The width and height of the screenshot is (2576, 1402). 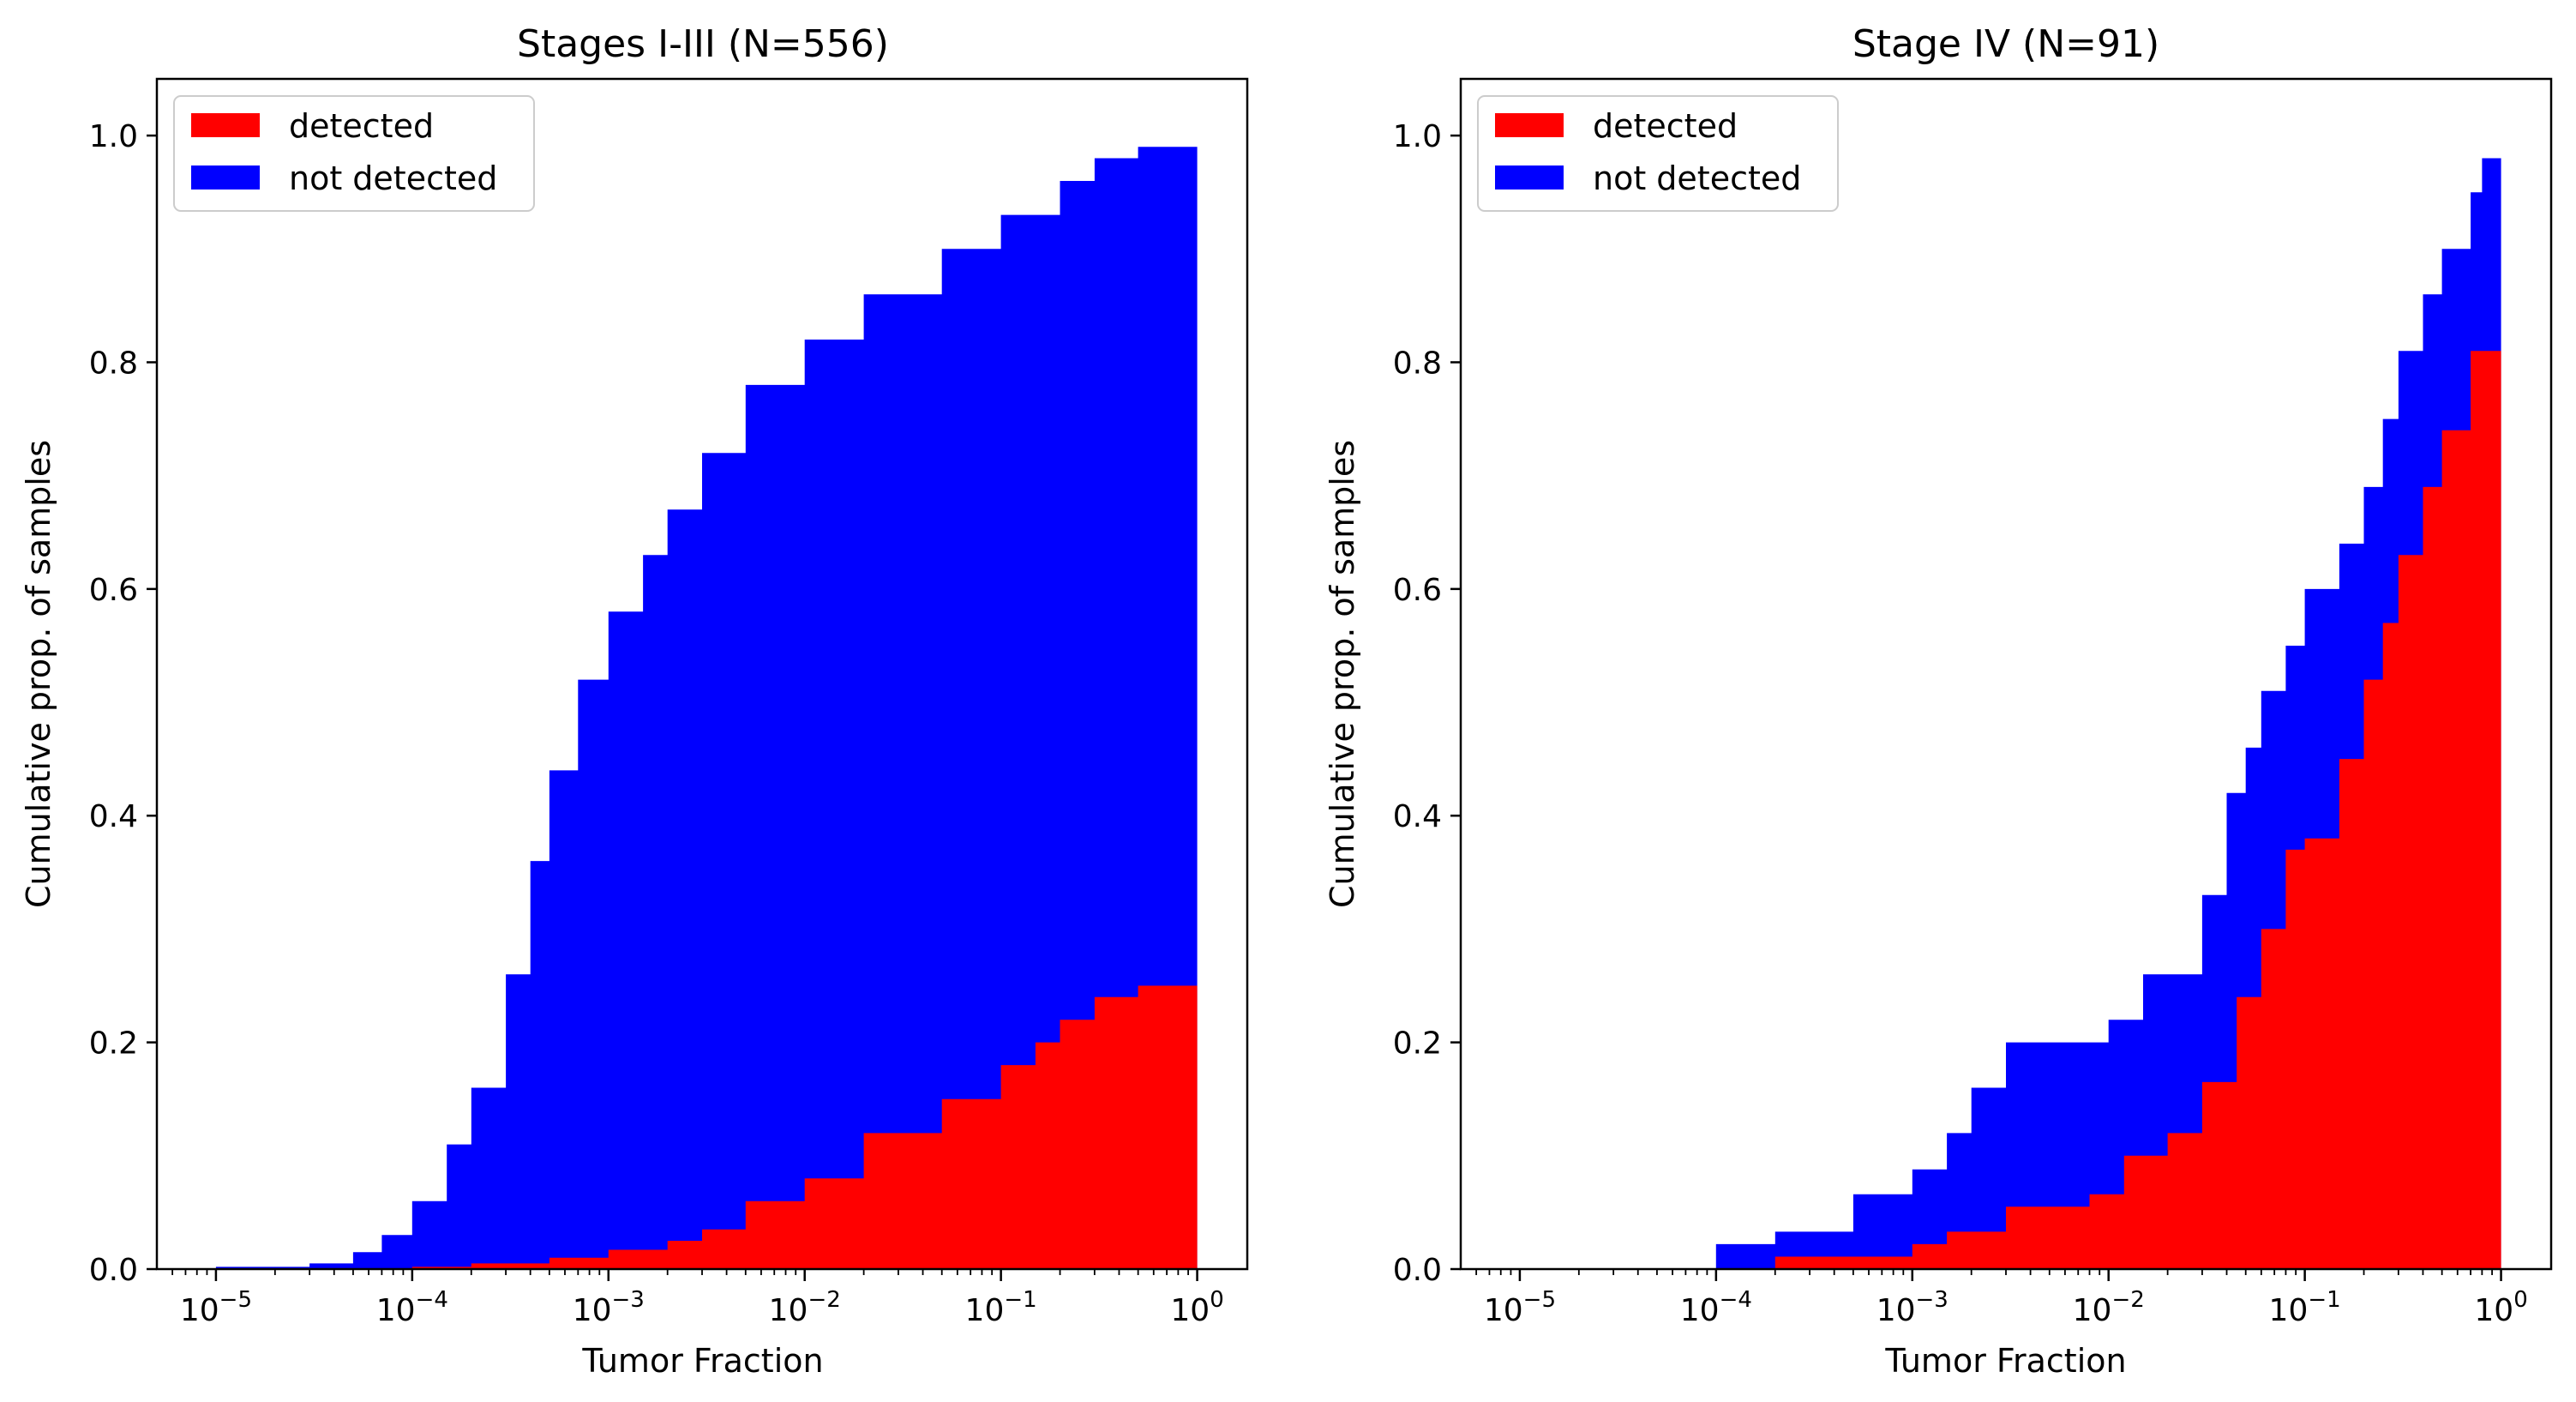 What do you see at coordinates (123, 703) in the screenshot?
I see `panel-1-y-ticks: 0.0 0.2 0.4 0.6 0.8 1.0` at bounding box center [123, 703].